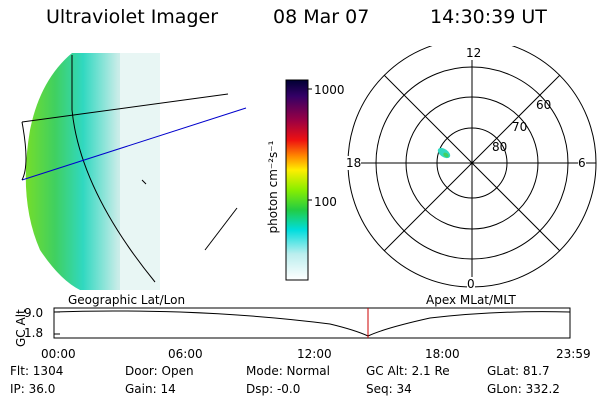 The width and height of the screenshot is (600, 400). Describe the element at coordinates (544, 105) in the screenshot. I see `mlat-label-60: 60` at that location.